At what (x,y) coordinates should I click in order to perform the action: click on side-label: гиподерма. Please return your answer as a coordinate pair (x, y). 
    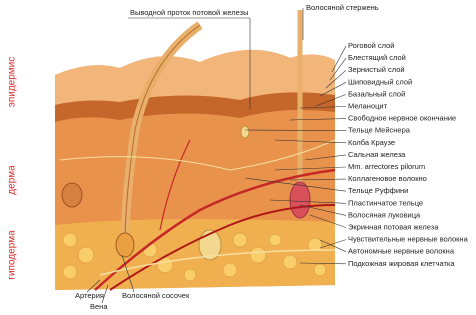
    Looking at the image, I should click on (12, 255).